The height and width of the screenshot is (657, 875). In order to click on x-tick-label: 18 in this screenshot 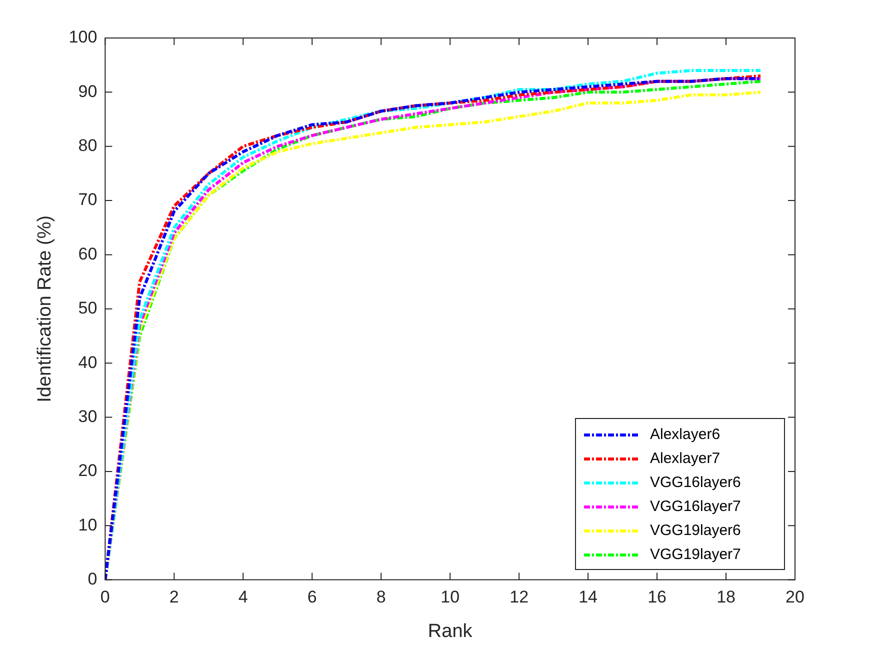, I will do `click(726, 597)`.